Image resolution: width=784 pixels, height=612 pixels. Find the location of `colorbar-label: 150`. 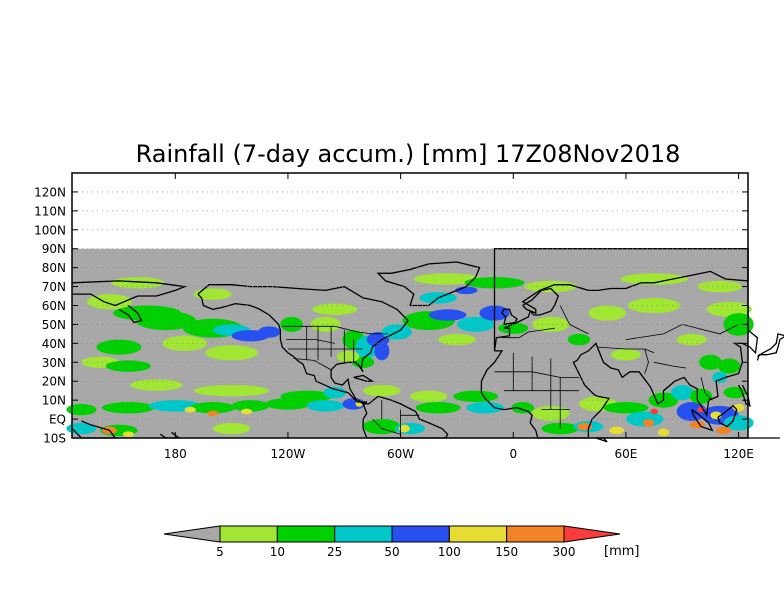

colorbar-label: 150 is located at coordinates (506, 552).